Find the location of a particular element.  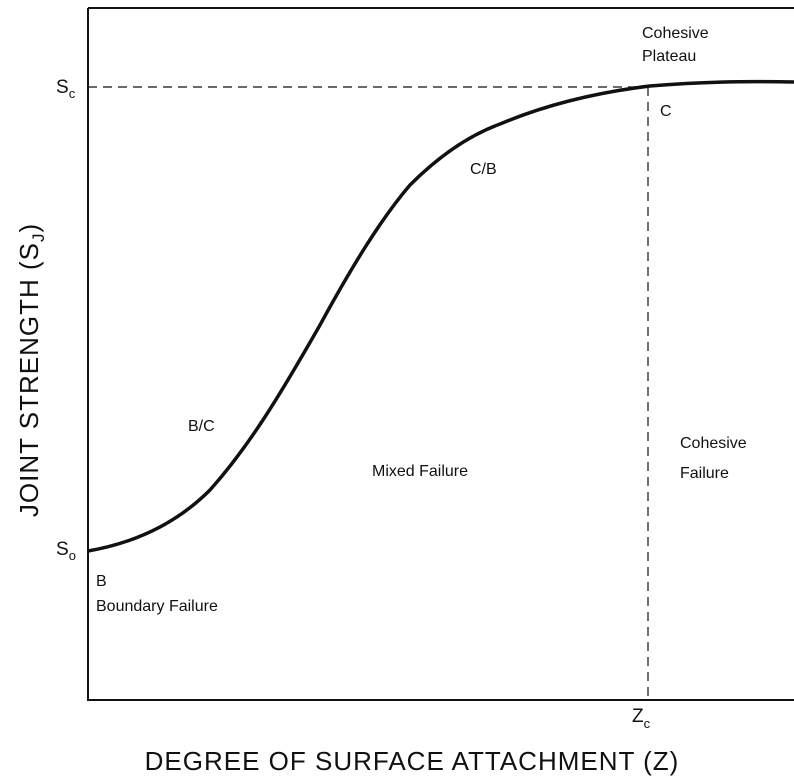

so-label: So is located at coordinates (66, 551).